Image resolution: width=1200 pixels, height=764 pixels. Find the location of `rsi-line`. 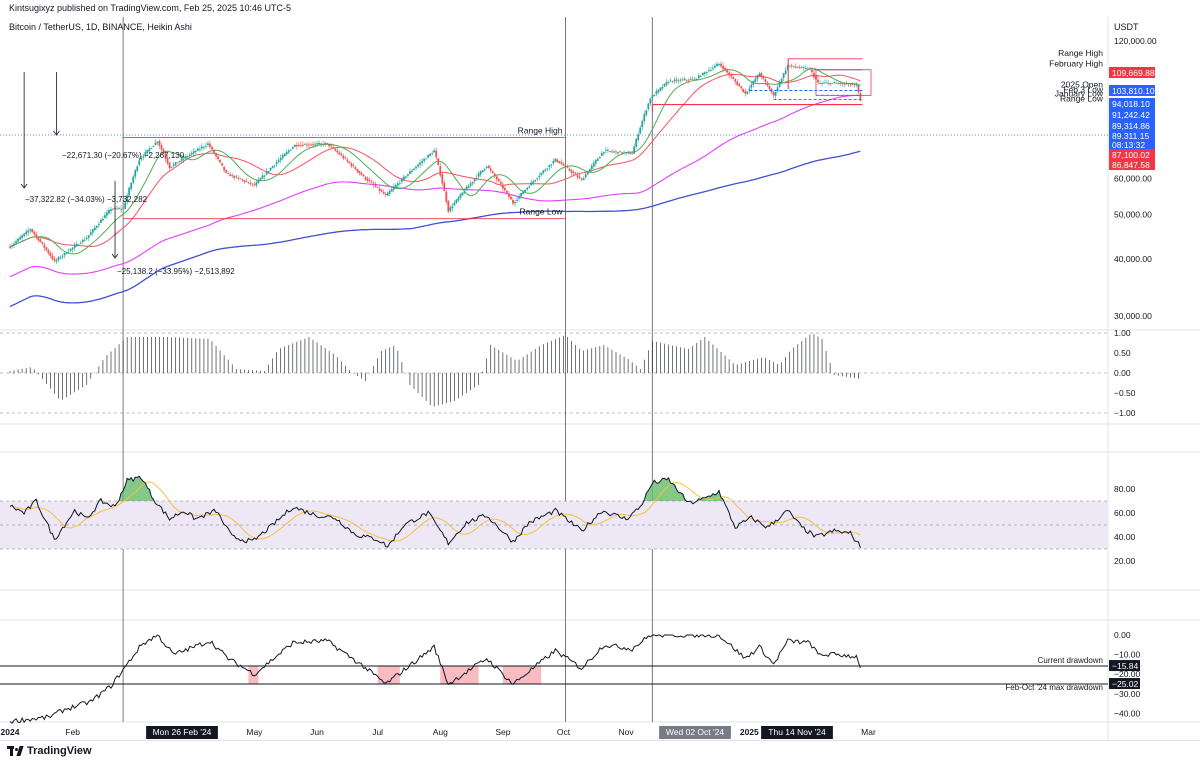

rsi-line is located at coordinates (435, 511).